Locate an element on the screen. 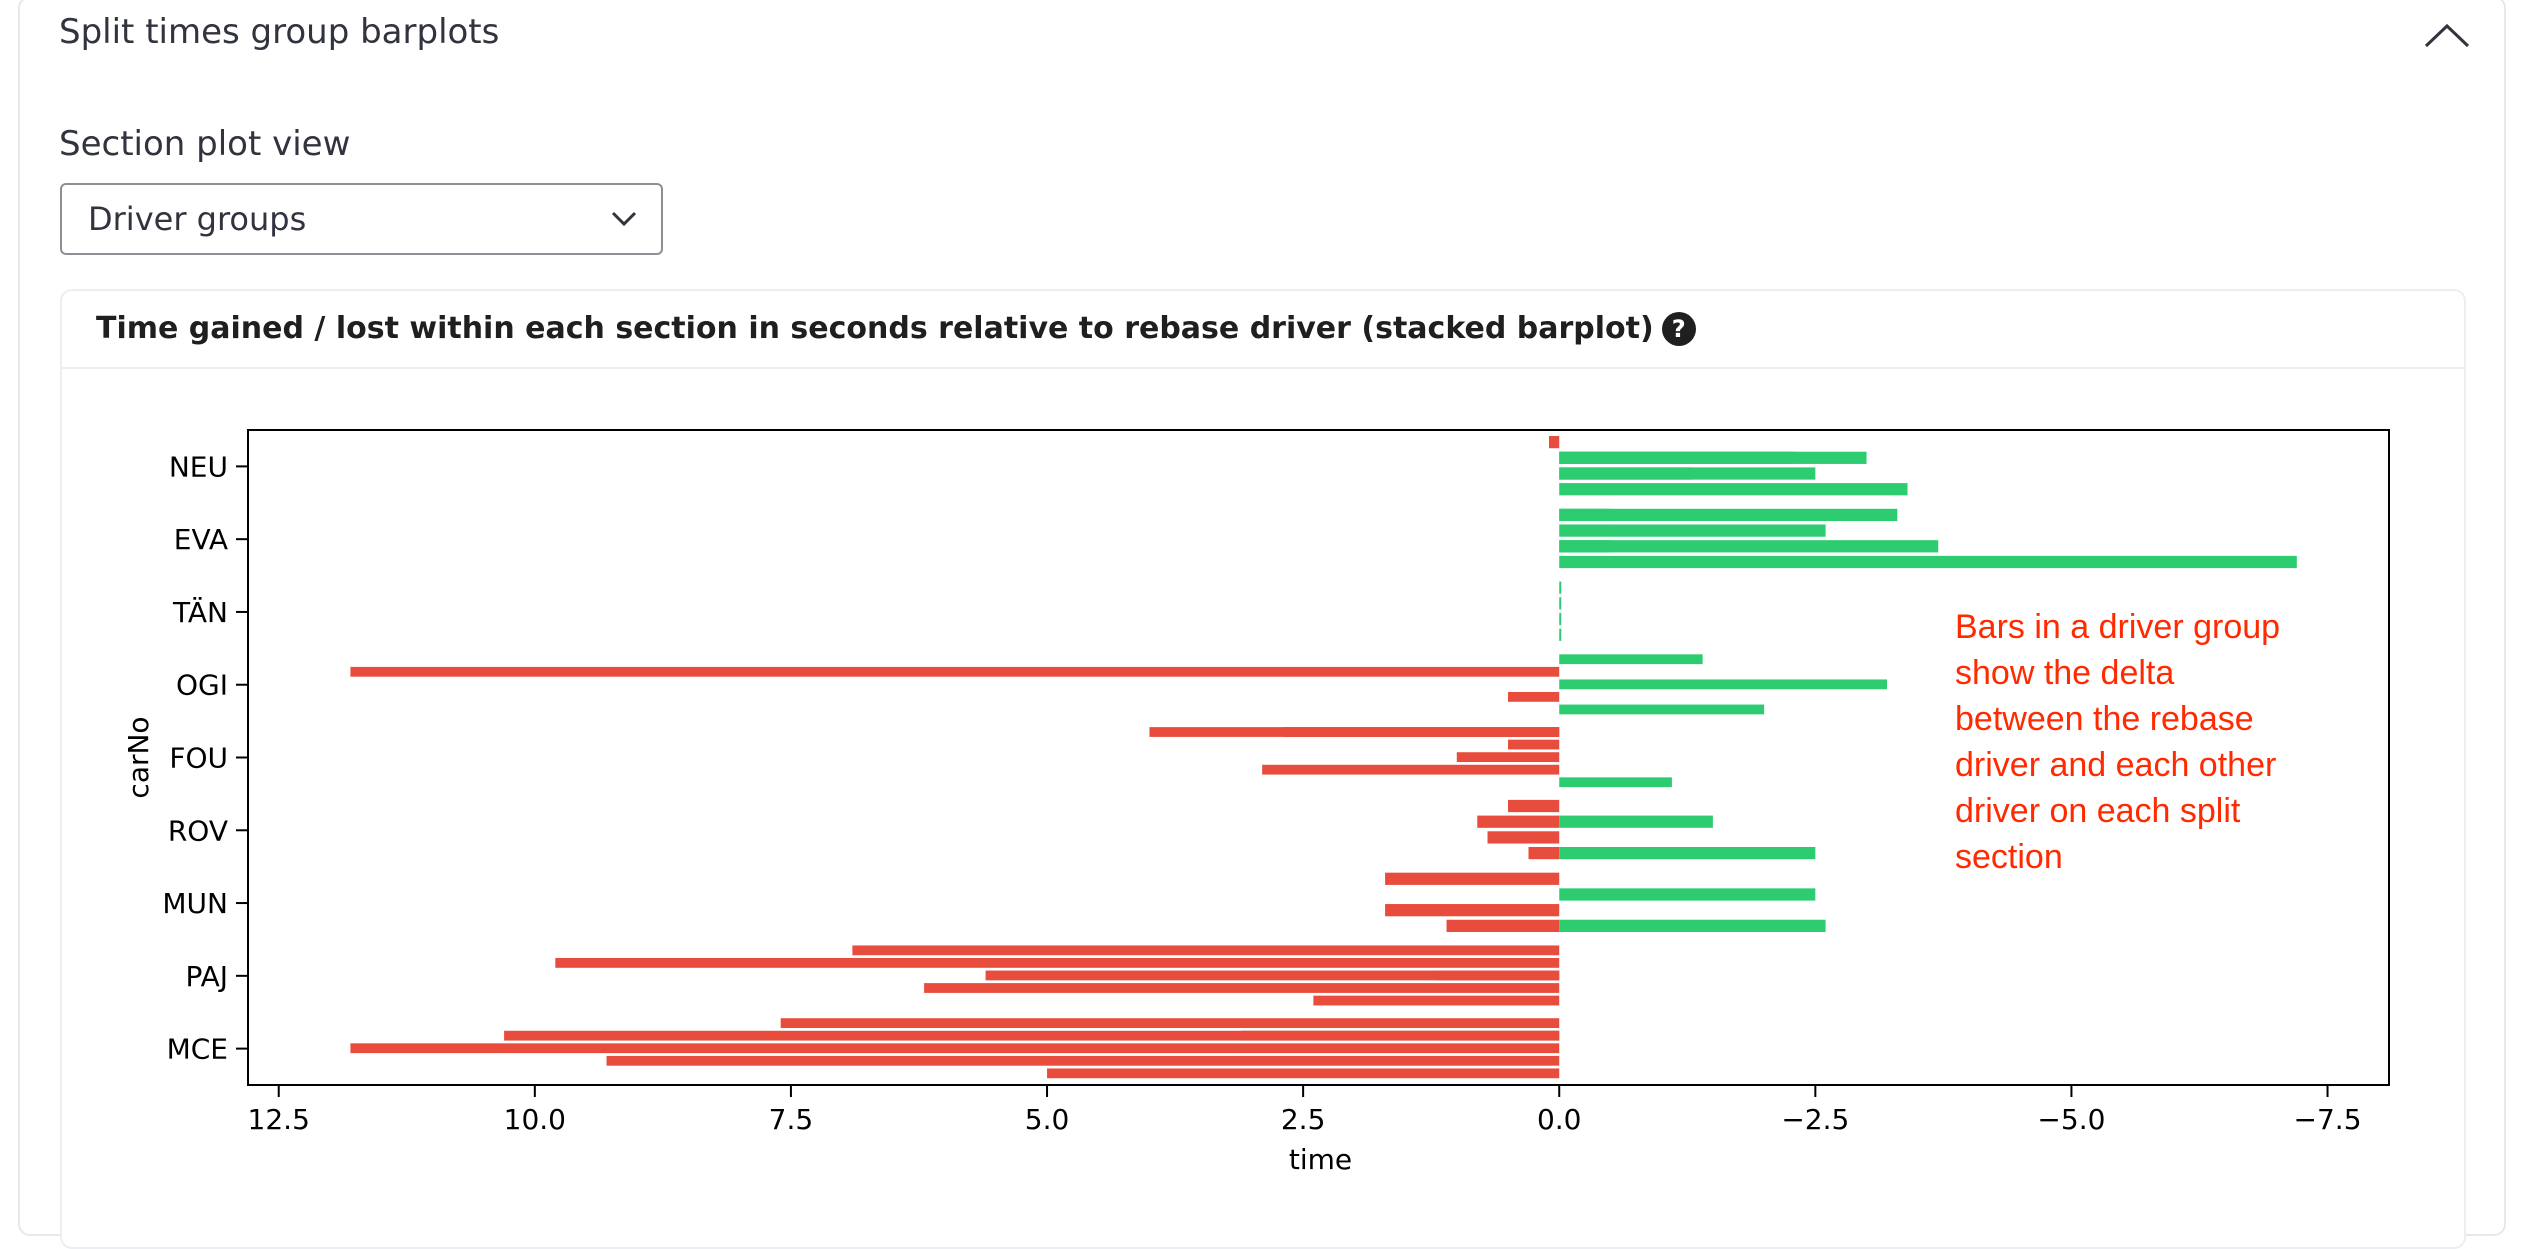 Image resolution: width=2526 pixels, height=1249 pixels. x-tick-label: −5.0 is located at coordinates (2071, 1119).